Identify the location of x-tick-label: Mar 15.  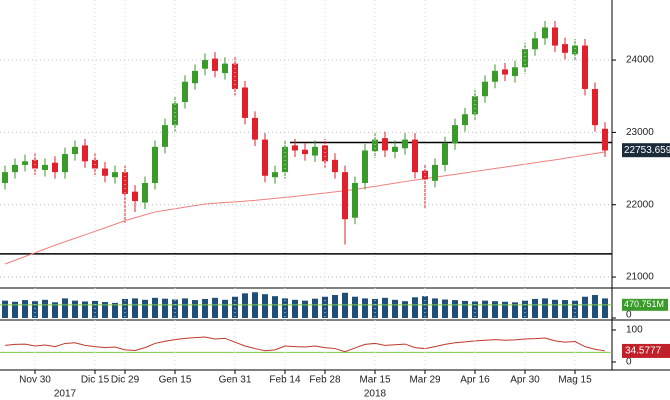
(375, 380).